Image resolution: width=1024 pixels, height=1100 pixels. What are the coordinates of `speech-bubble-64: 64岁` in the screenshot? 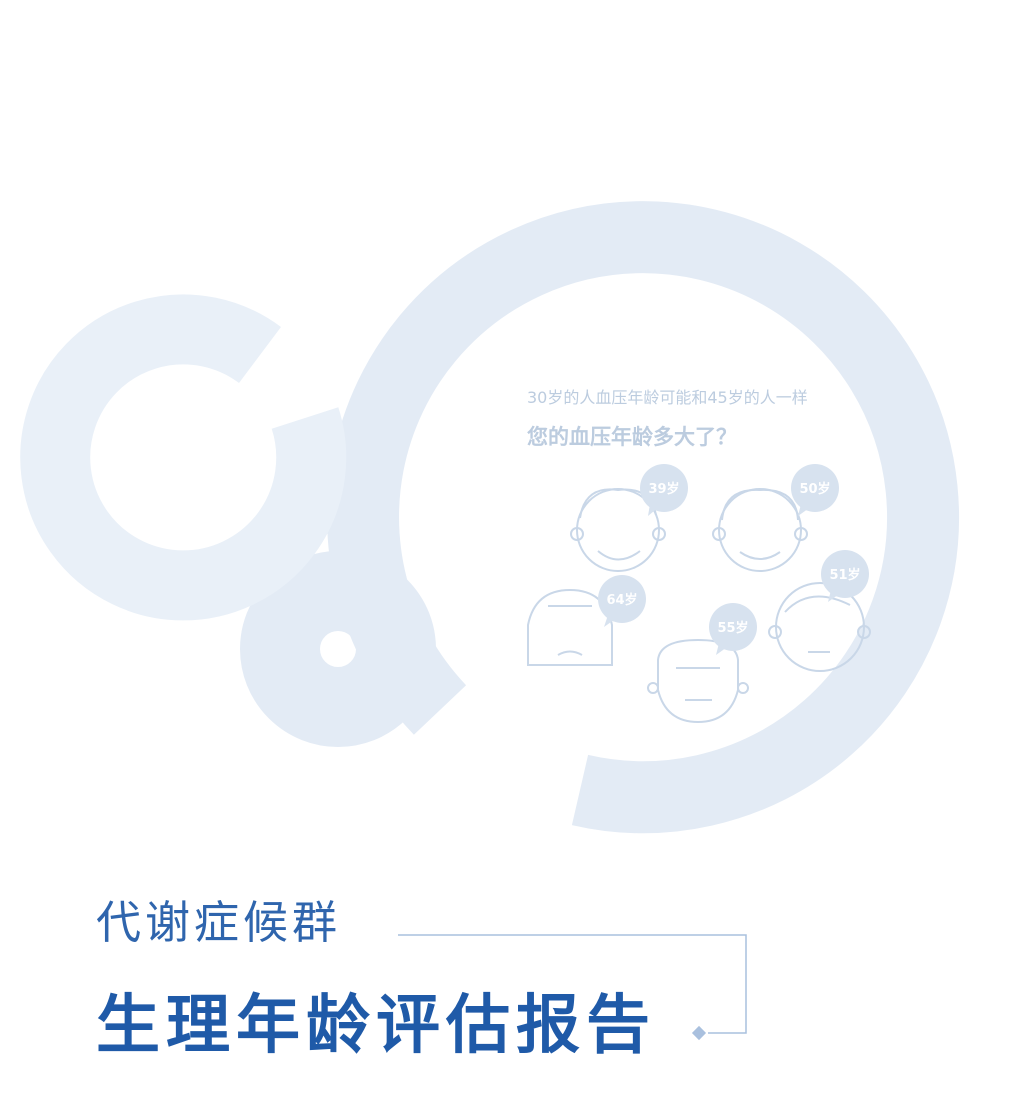 It's located at (622, 601).